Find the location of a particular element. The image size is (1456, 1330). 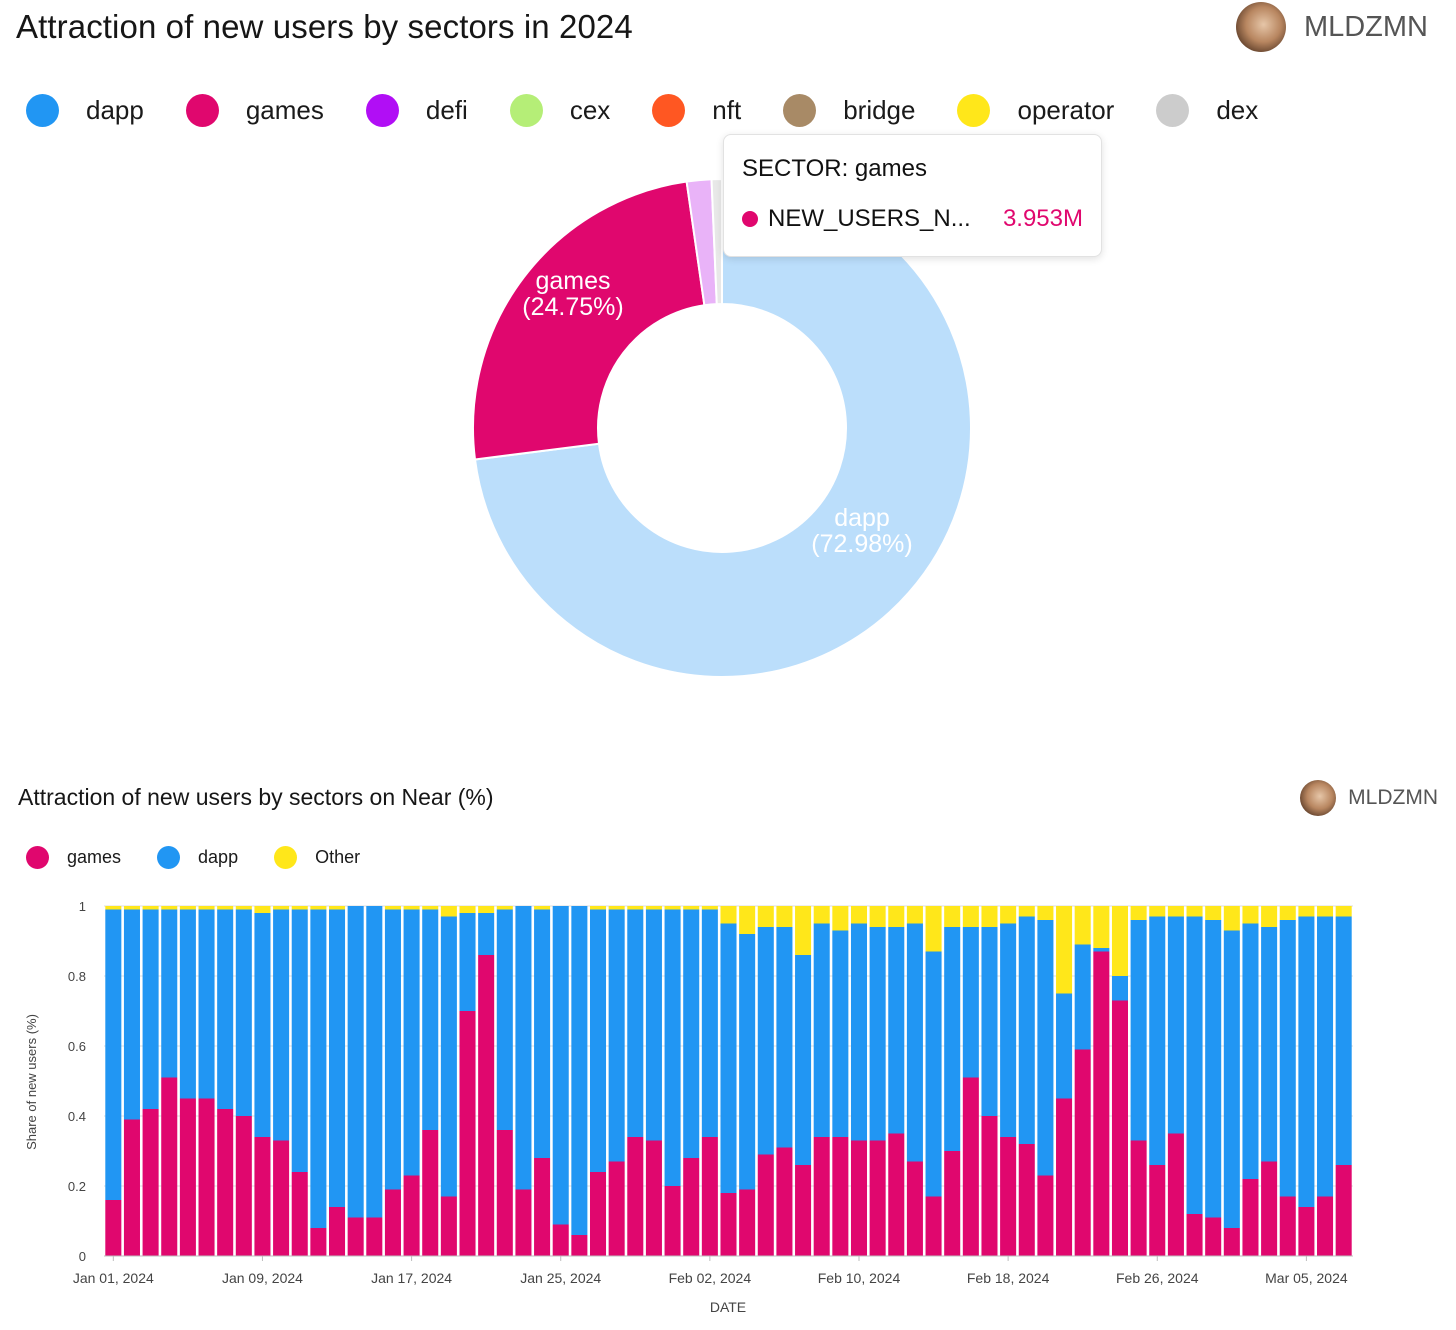

legend-item-dex: dex is located at coordinates (1207, 110).